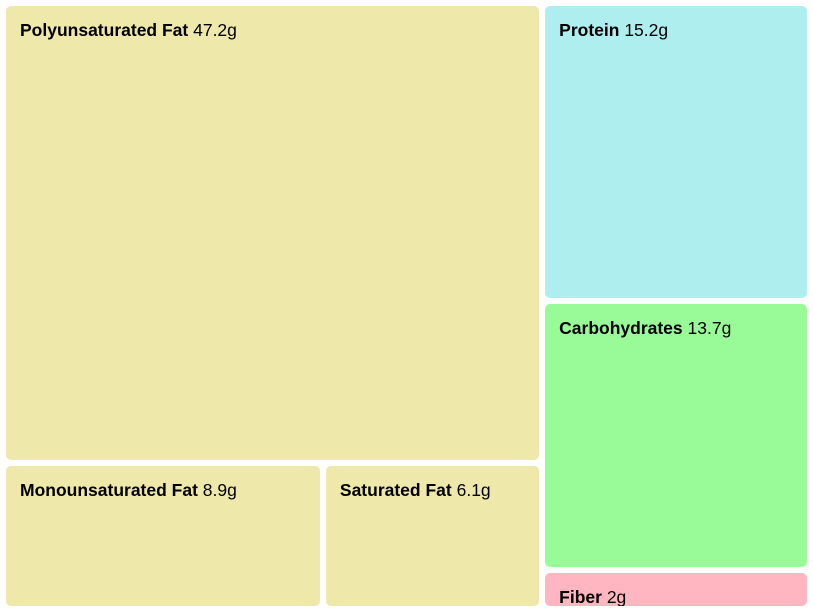 Image resolution: width=813 pixels, height=612 pixels. What do you see at coordinates (395, 489) in the screenshot?
I see `tile-name: Saturated Fat` at bounding box center [395, 489].